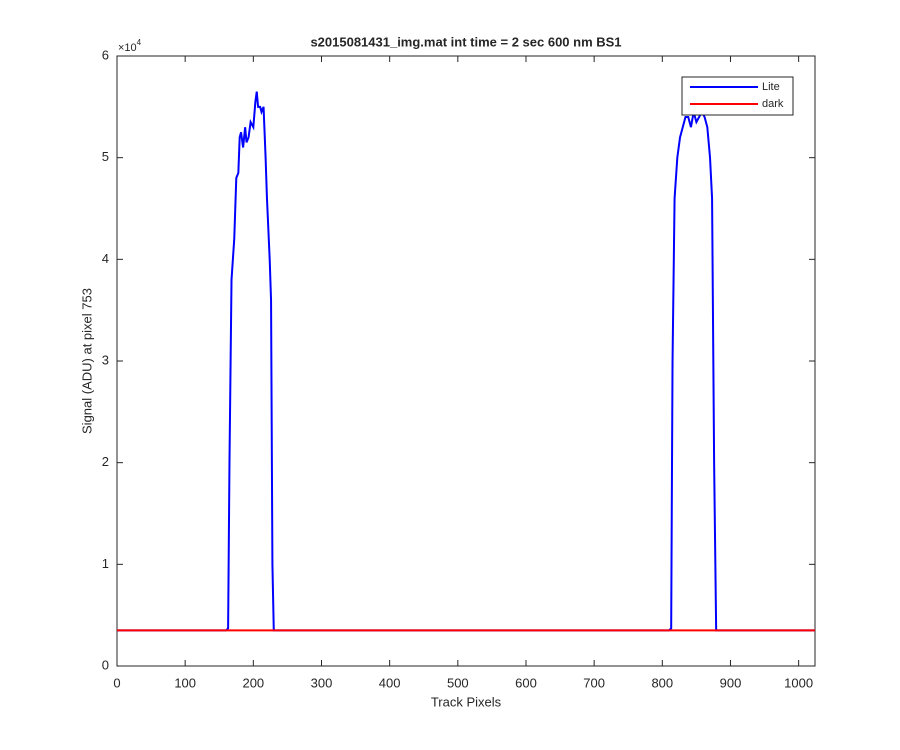  What do you see at coordinates (105, 461) in the screenshot?
I see `y-tick-label: 2` at bounding box center [105, 461].